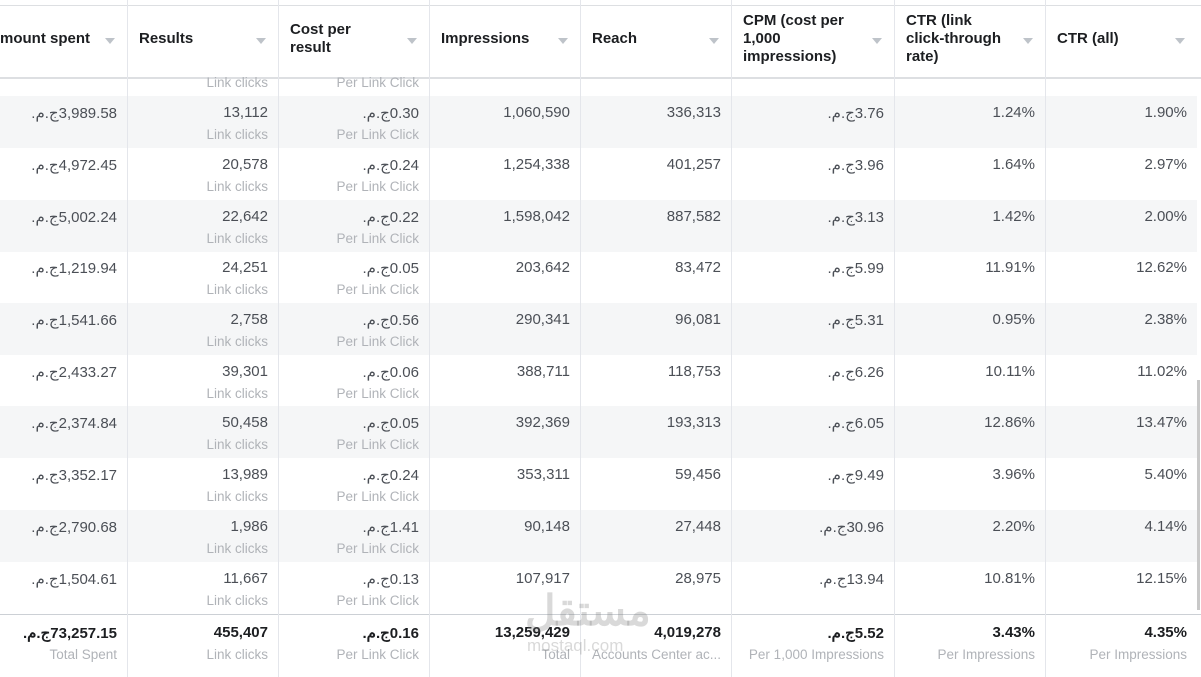  Describe the element at coordinates (240, 632) in the screenshot. I see `cell-value: 455,407` at that location.